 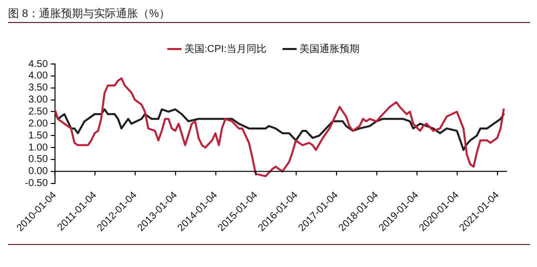 What do you see at coordinates (89, 13) in the screenshot?
I see `chart-title: 图 8：通胀预期与实际通胀（%）` at bounding box center [89, 13].